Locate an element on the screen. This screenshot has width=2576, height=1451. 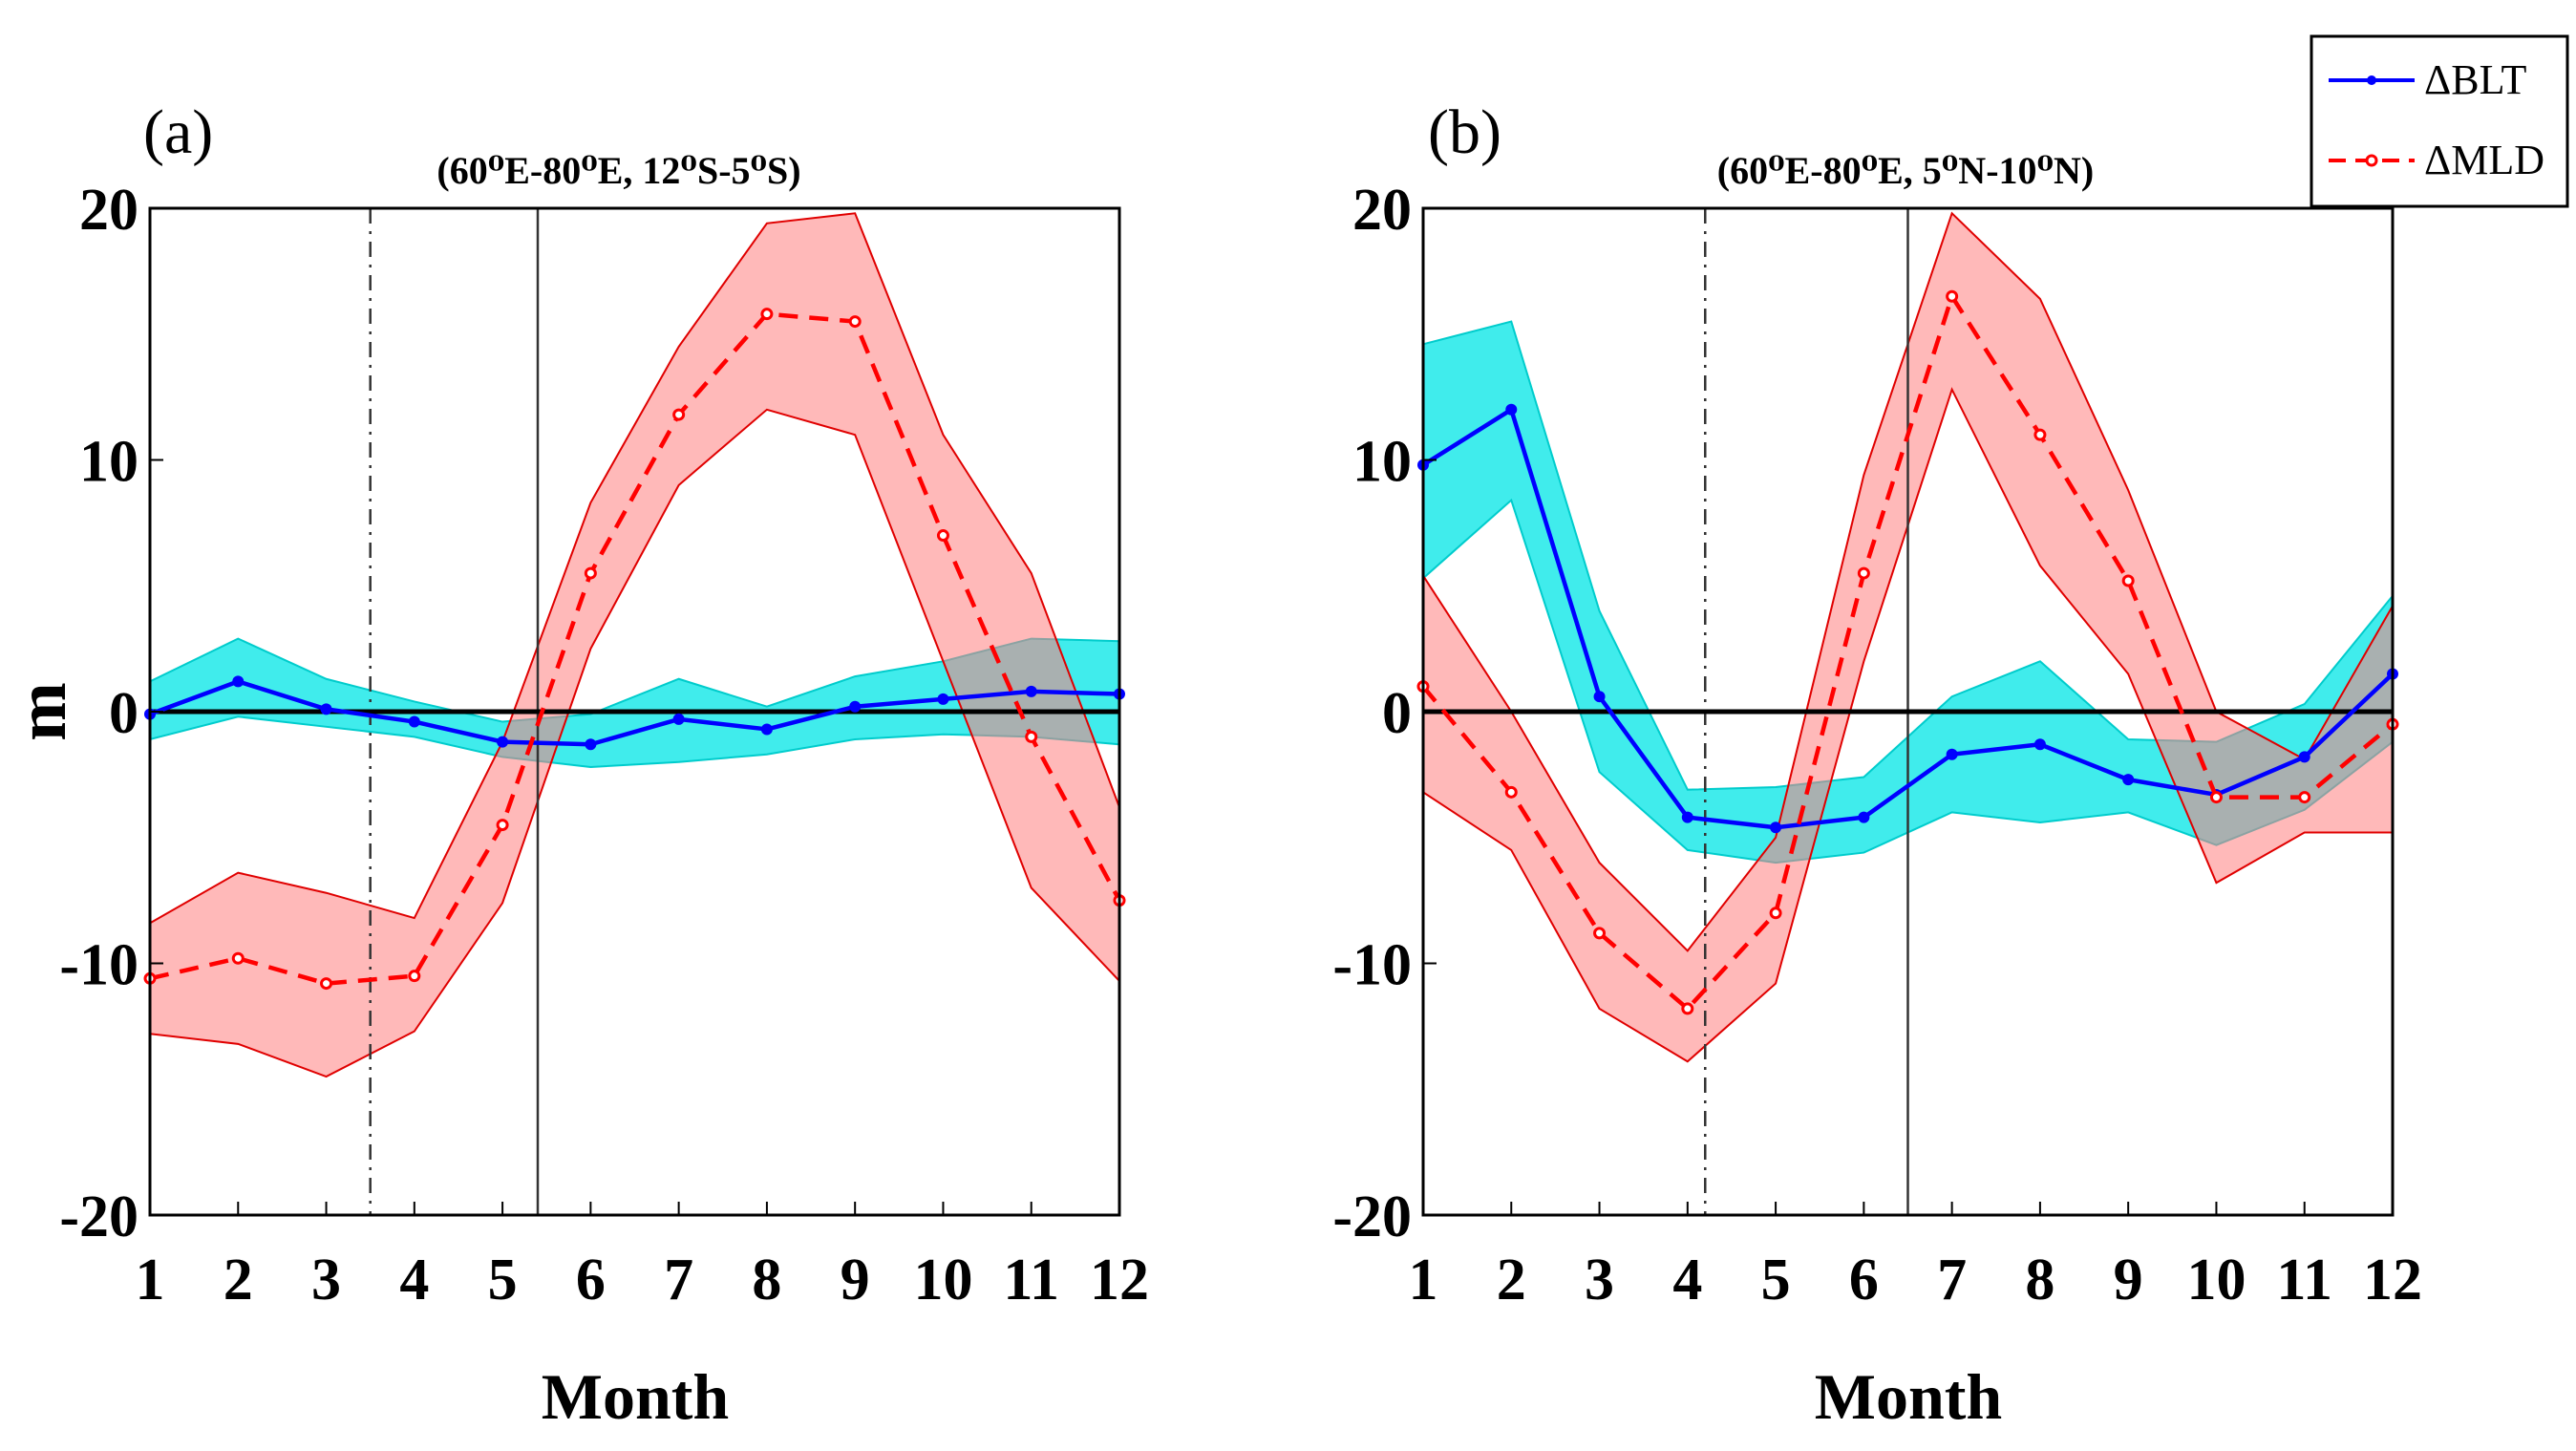
panel-b-point-mld-m10 is located at coordinates (2216, 797).